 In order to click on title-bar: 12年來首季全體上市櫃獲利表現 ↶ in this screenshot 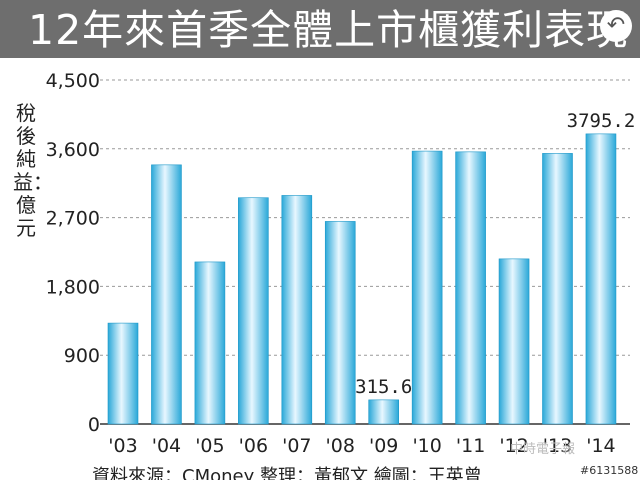, I will do `click(320, 29)`.